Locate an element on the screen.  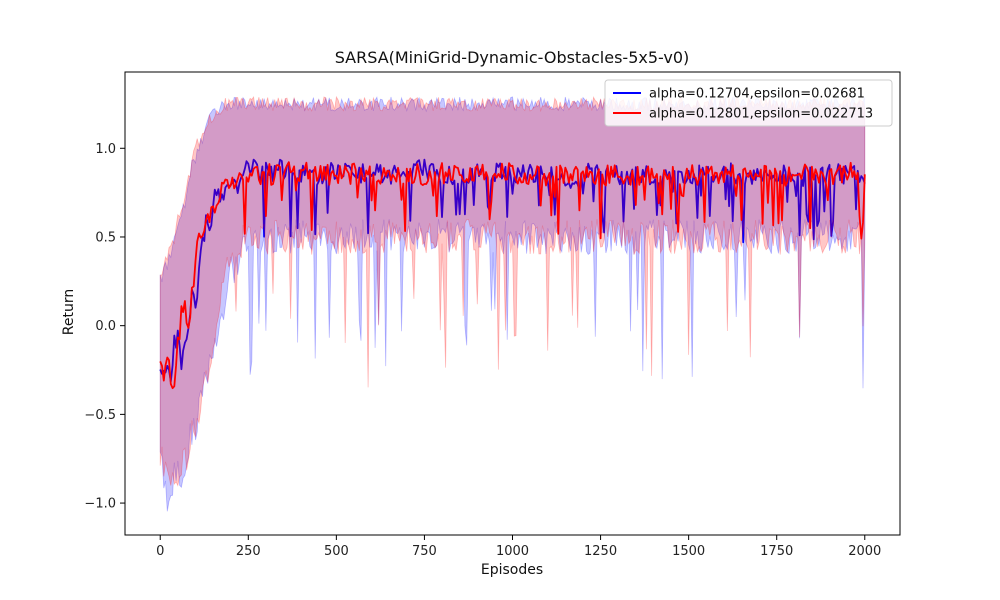
x-tick-label: 750 is located at coordinates (424, 551).